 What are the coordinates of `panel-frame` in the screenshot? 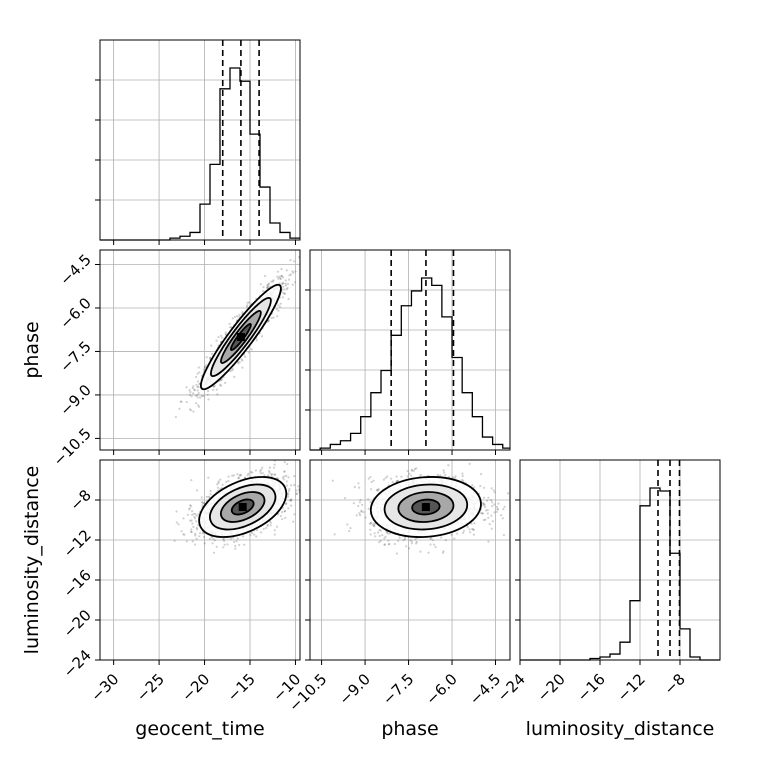 It's located at (200, 350).